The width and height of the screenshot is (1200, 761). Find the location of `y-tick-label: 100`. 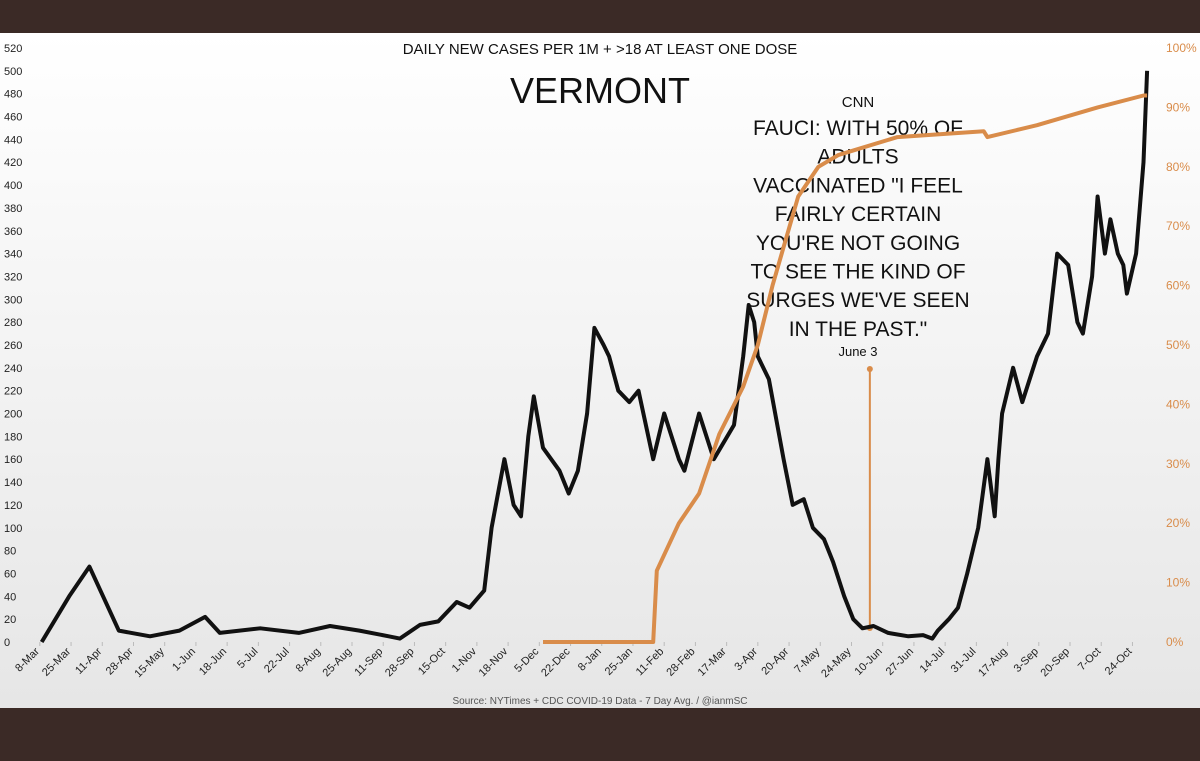

y-tick-label: 100 is located at coordinates (13, 529).